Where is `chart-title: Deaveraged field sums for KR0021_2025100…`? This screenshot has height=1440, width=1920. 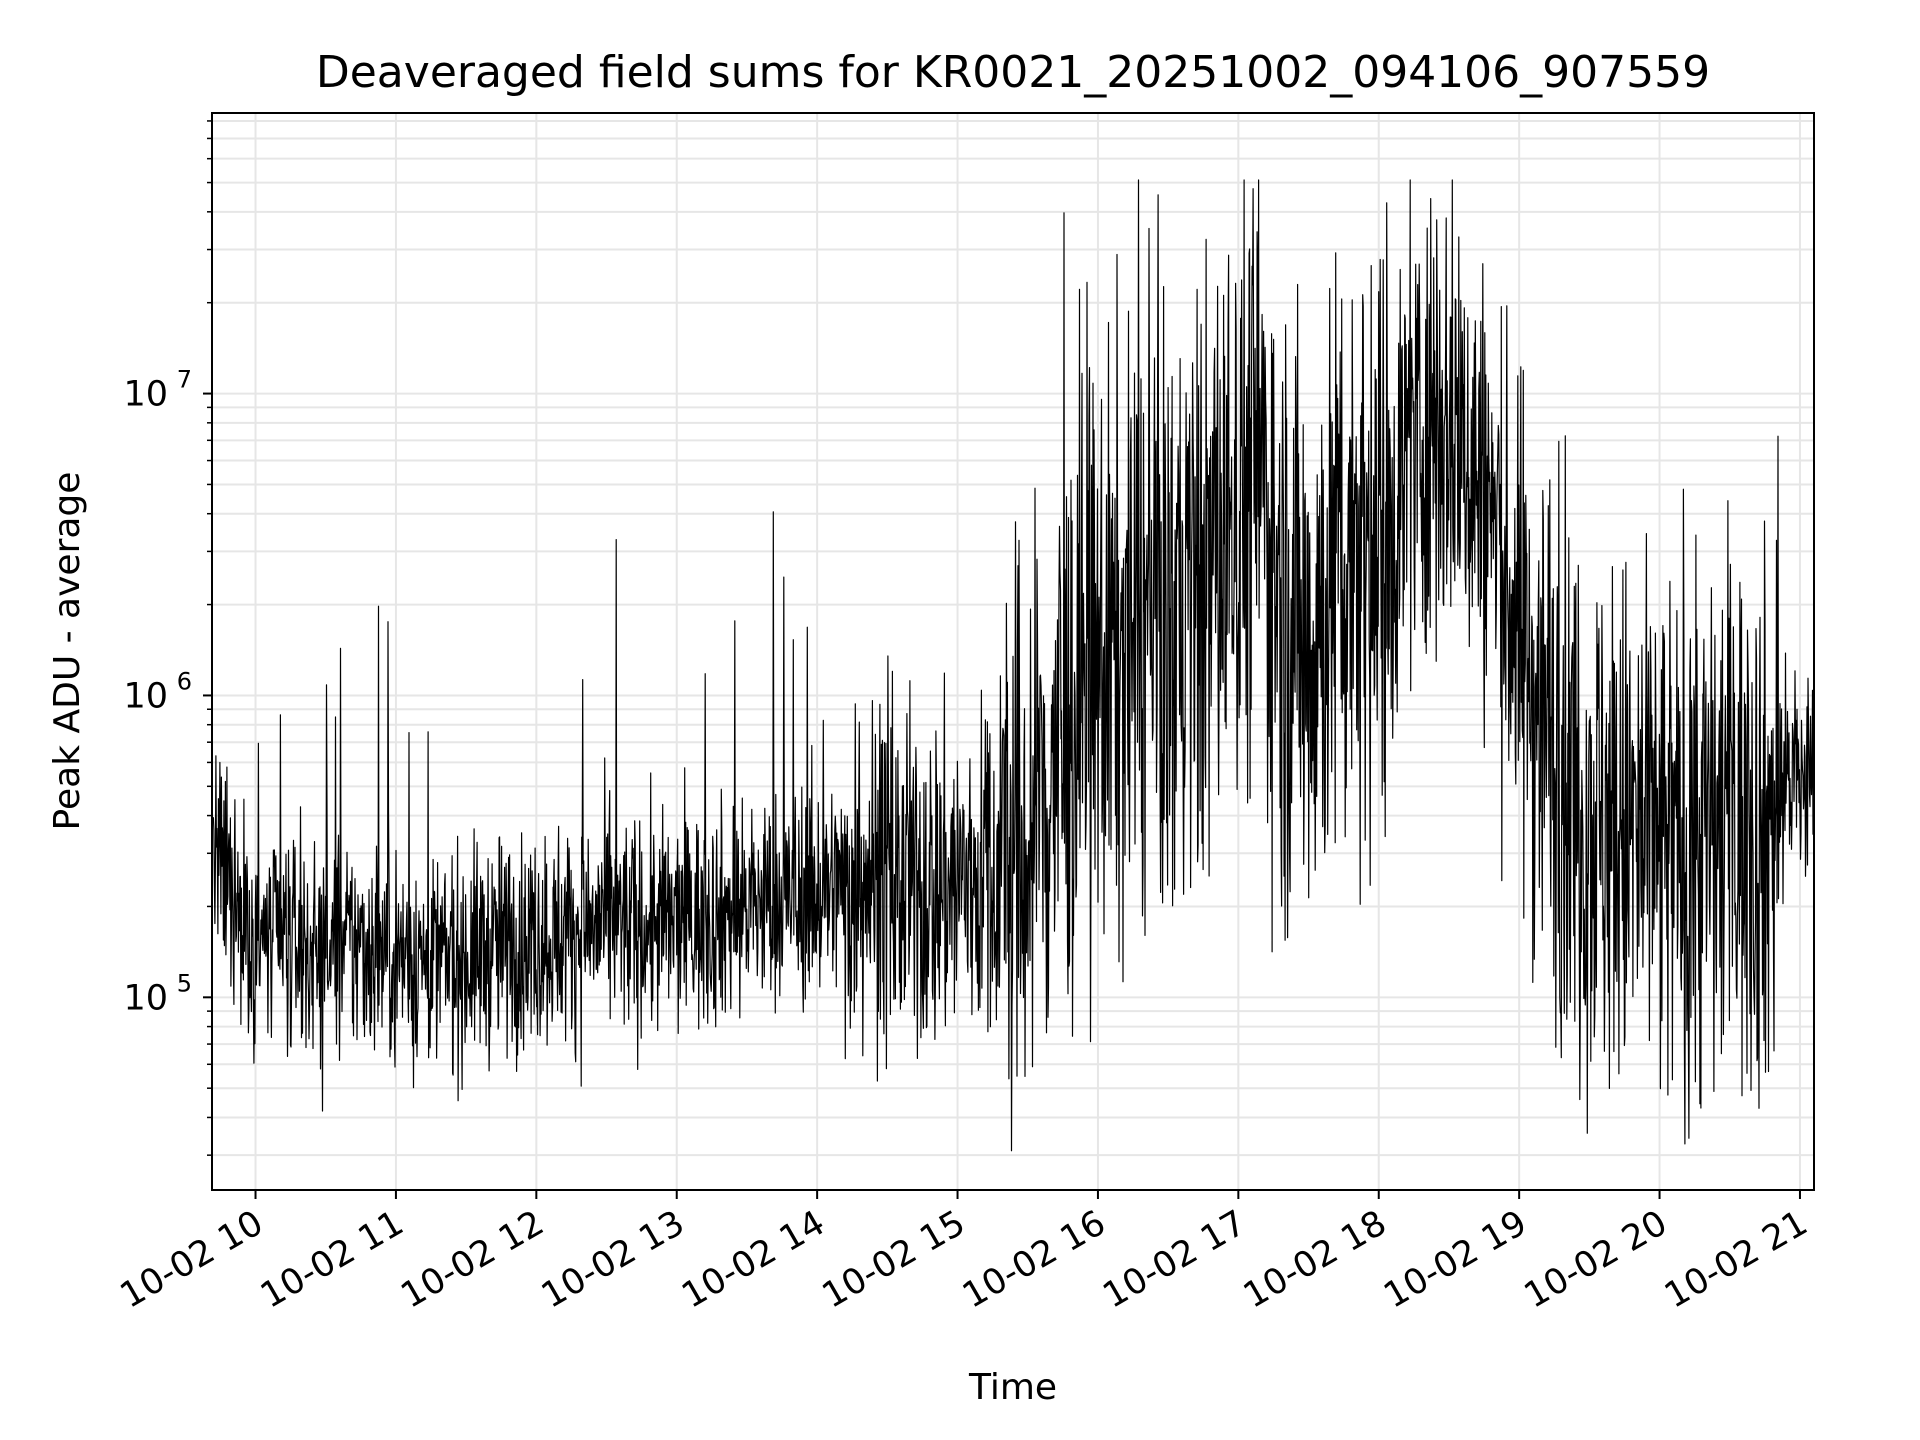
chart-title: Deaveraged field sums for KR0021_2025100… is located at coordinates (1013, 72).